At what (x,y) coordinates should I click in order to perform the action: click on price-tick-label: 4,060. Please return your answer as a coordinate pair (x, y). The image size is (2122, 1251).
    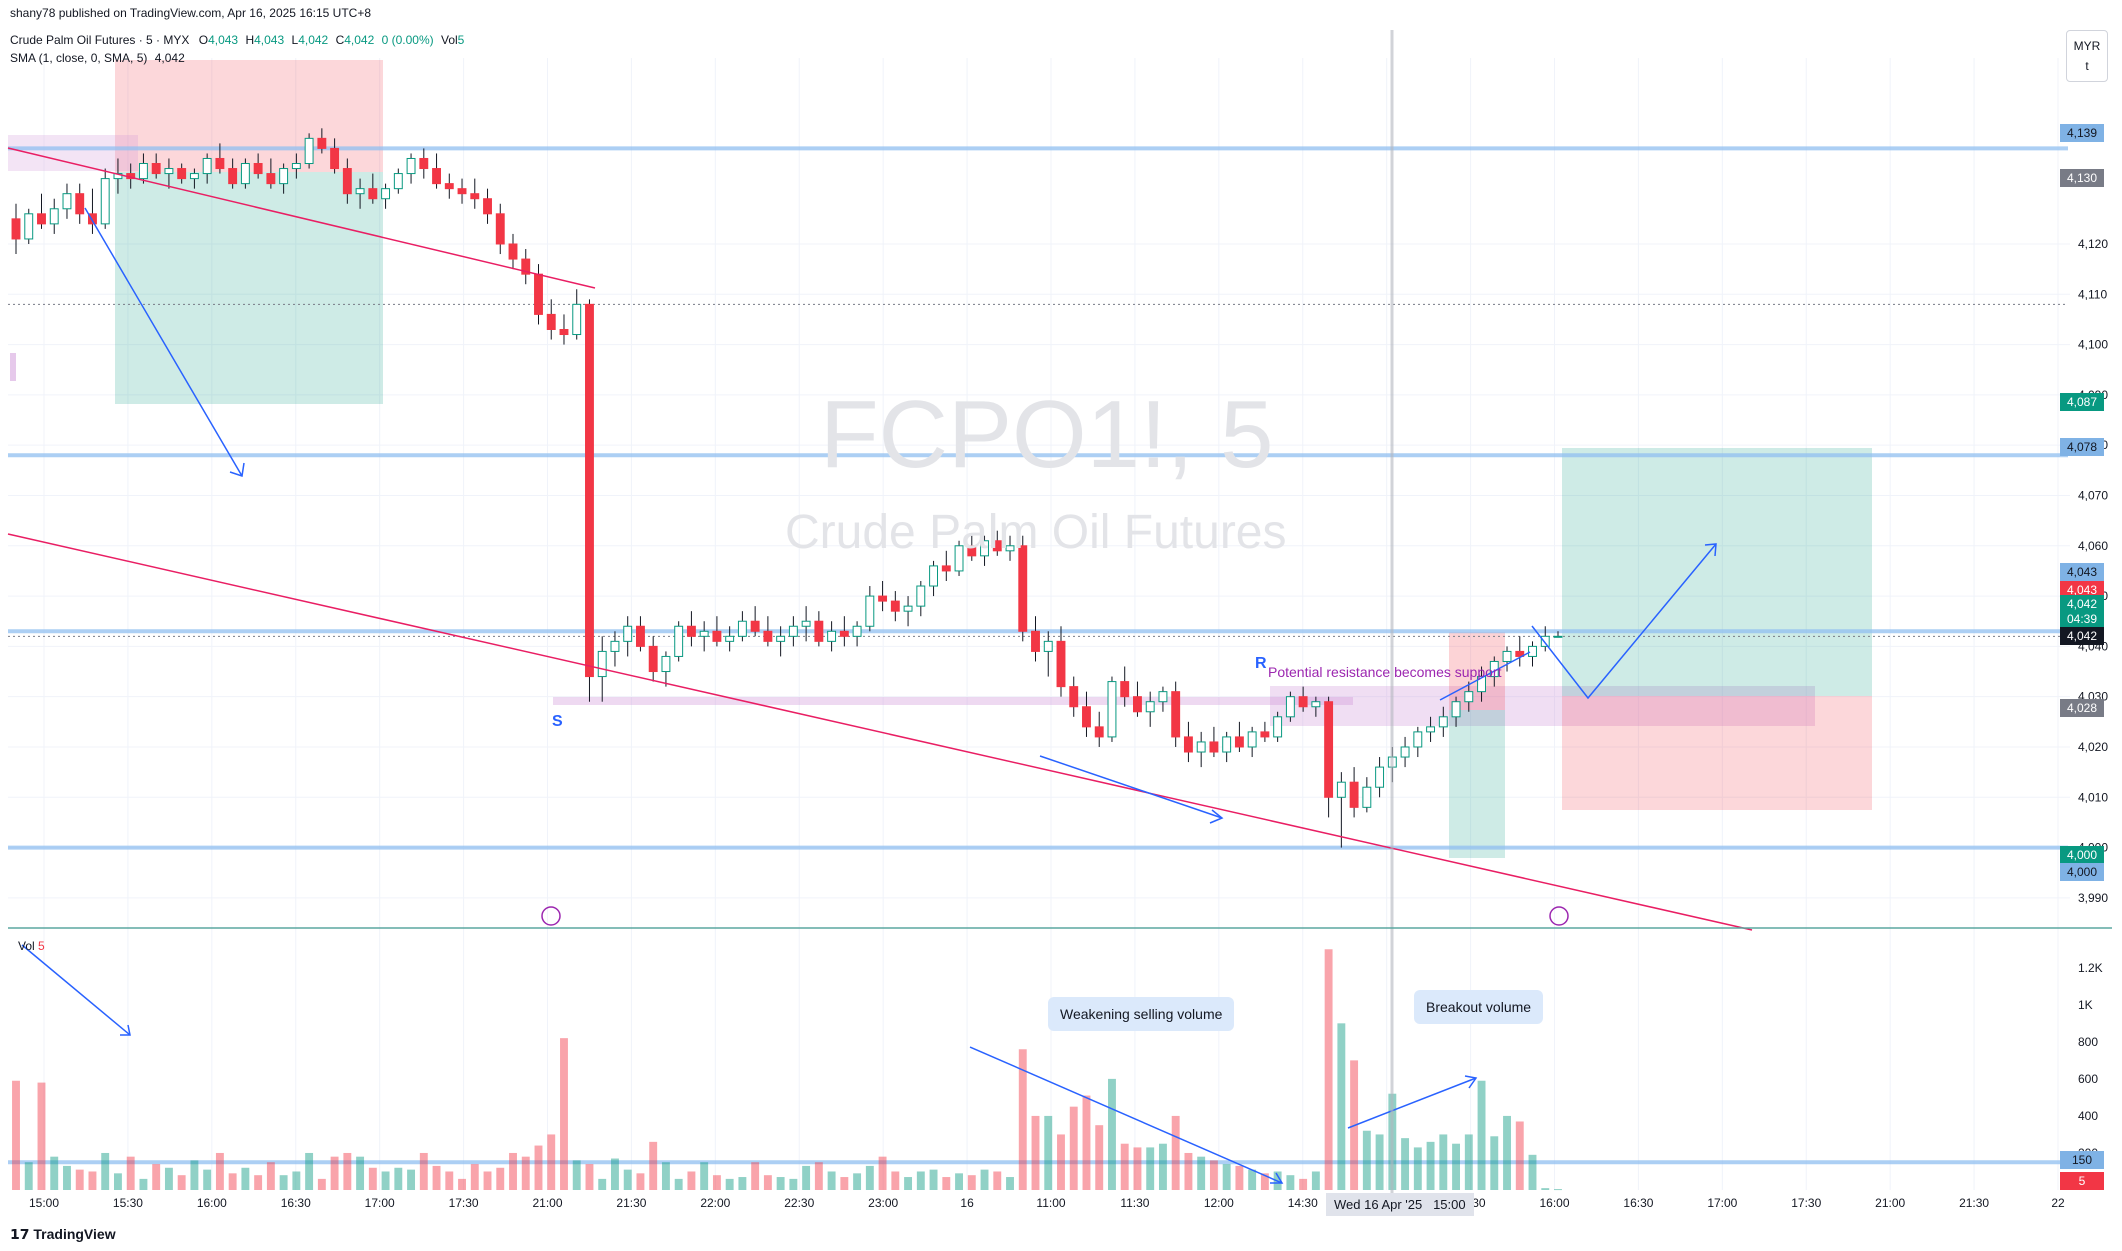
    Looking at the image, I should click on (2093, 546).